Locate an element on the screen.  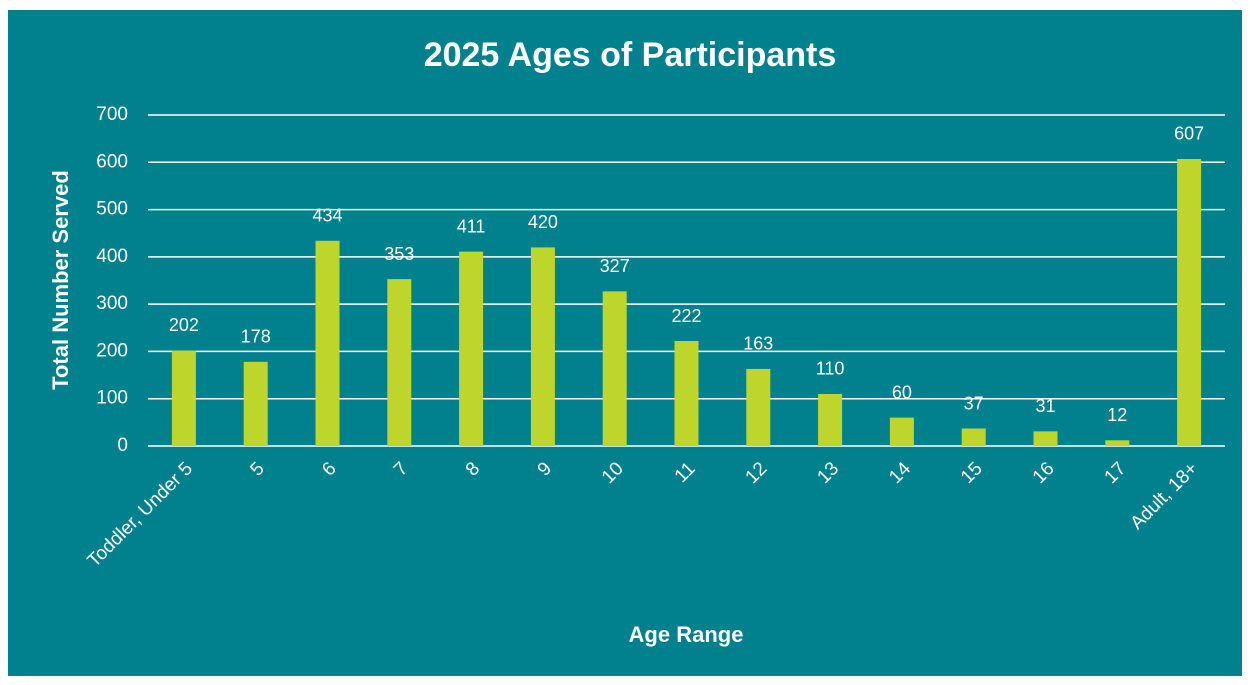
y-tick-label: 500 is located at coordinates (112, 209).